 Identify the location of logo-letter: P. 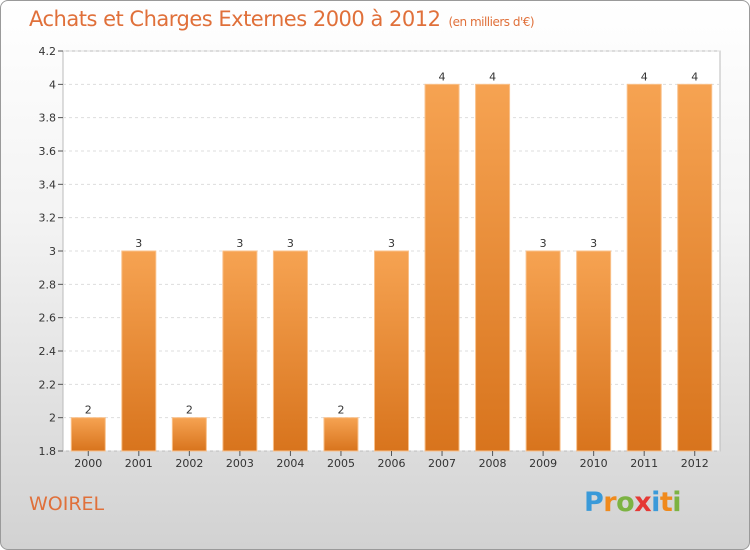
(594, 502).